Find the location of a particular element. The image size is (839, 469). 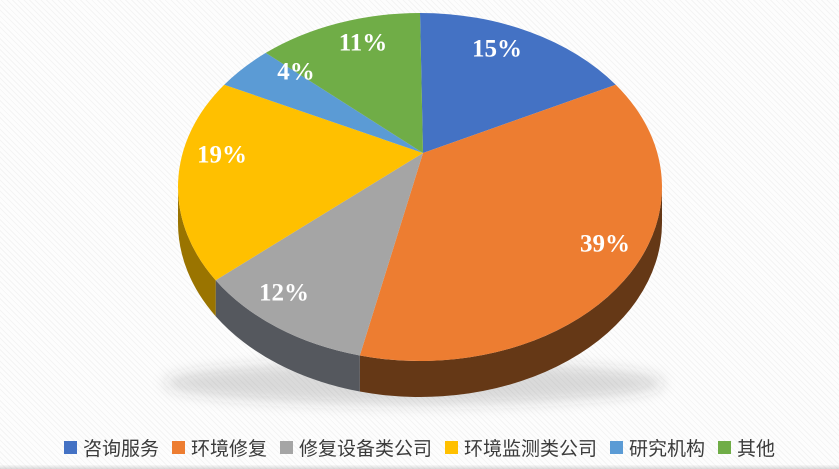

legend-item-1: 环境修复 is located at coordinates (219, 447).